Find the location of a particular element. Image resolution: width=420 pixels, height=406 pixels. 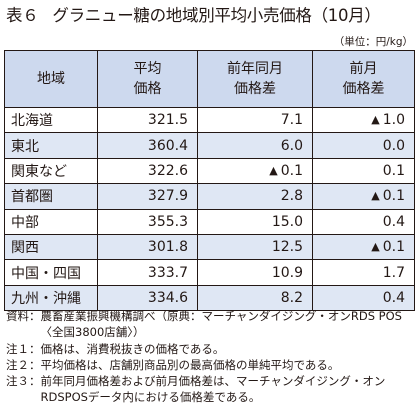

cell-value: 8.2 is located at coordinates (291, 297).